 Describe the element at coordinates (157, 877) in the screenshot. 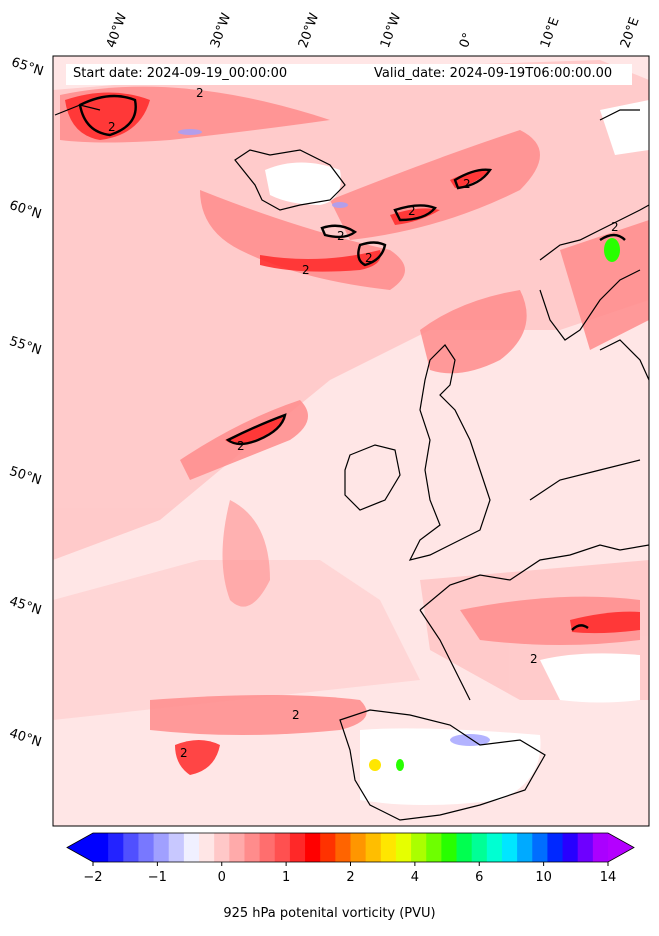

I see `colorbar-tick-label: −1` at that location.